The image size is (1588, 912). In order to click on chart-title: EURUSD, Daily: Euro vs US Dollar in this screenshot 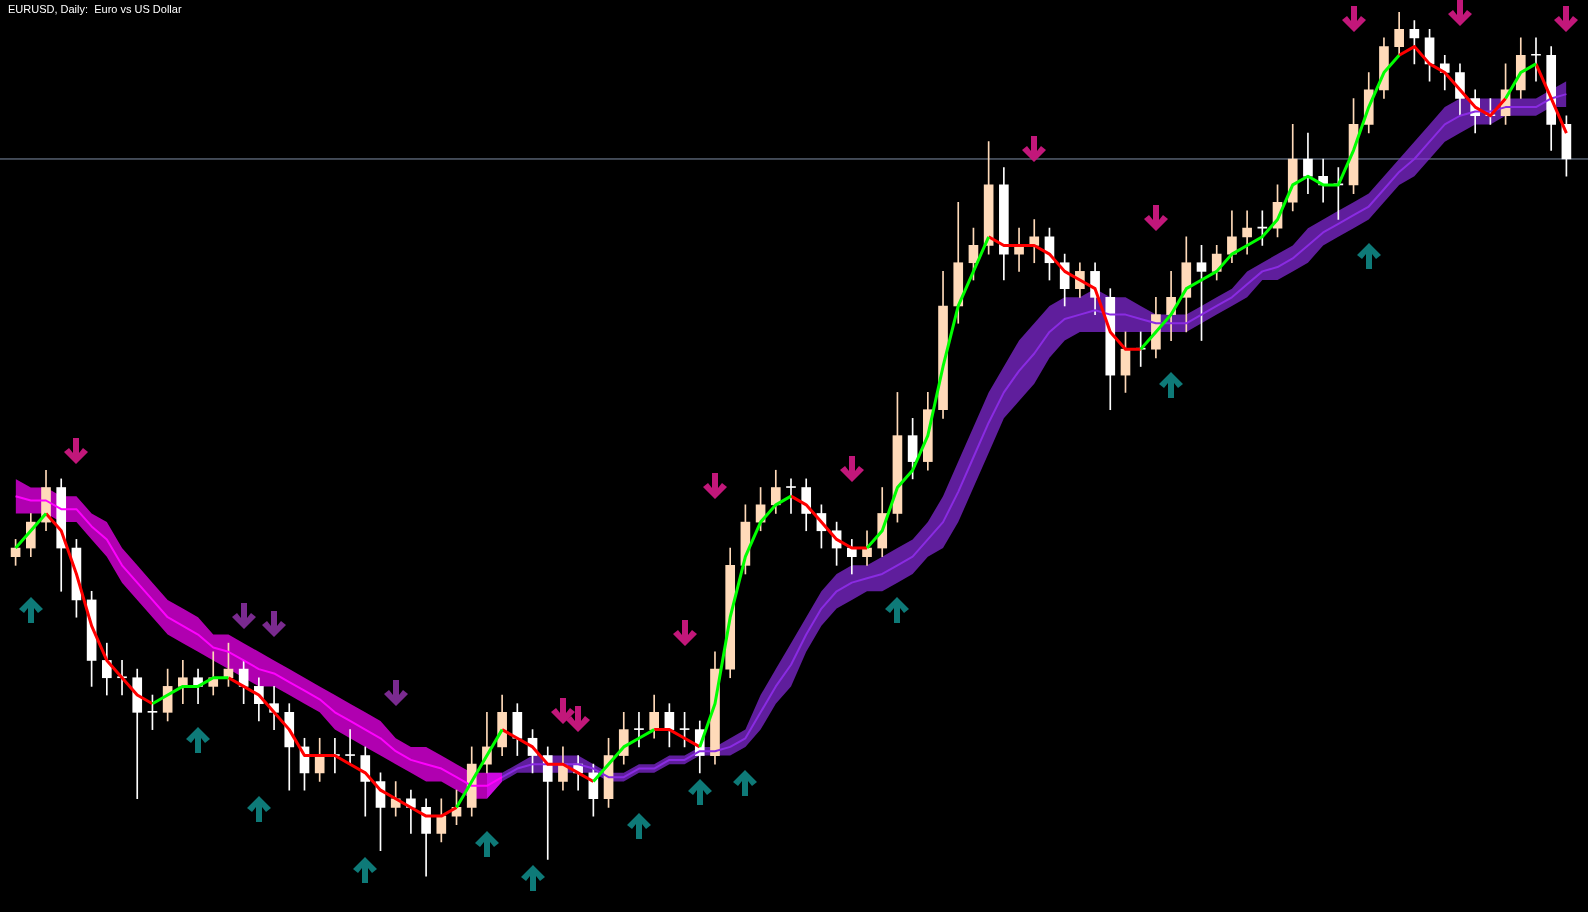, I will do `click(95, 9)`.